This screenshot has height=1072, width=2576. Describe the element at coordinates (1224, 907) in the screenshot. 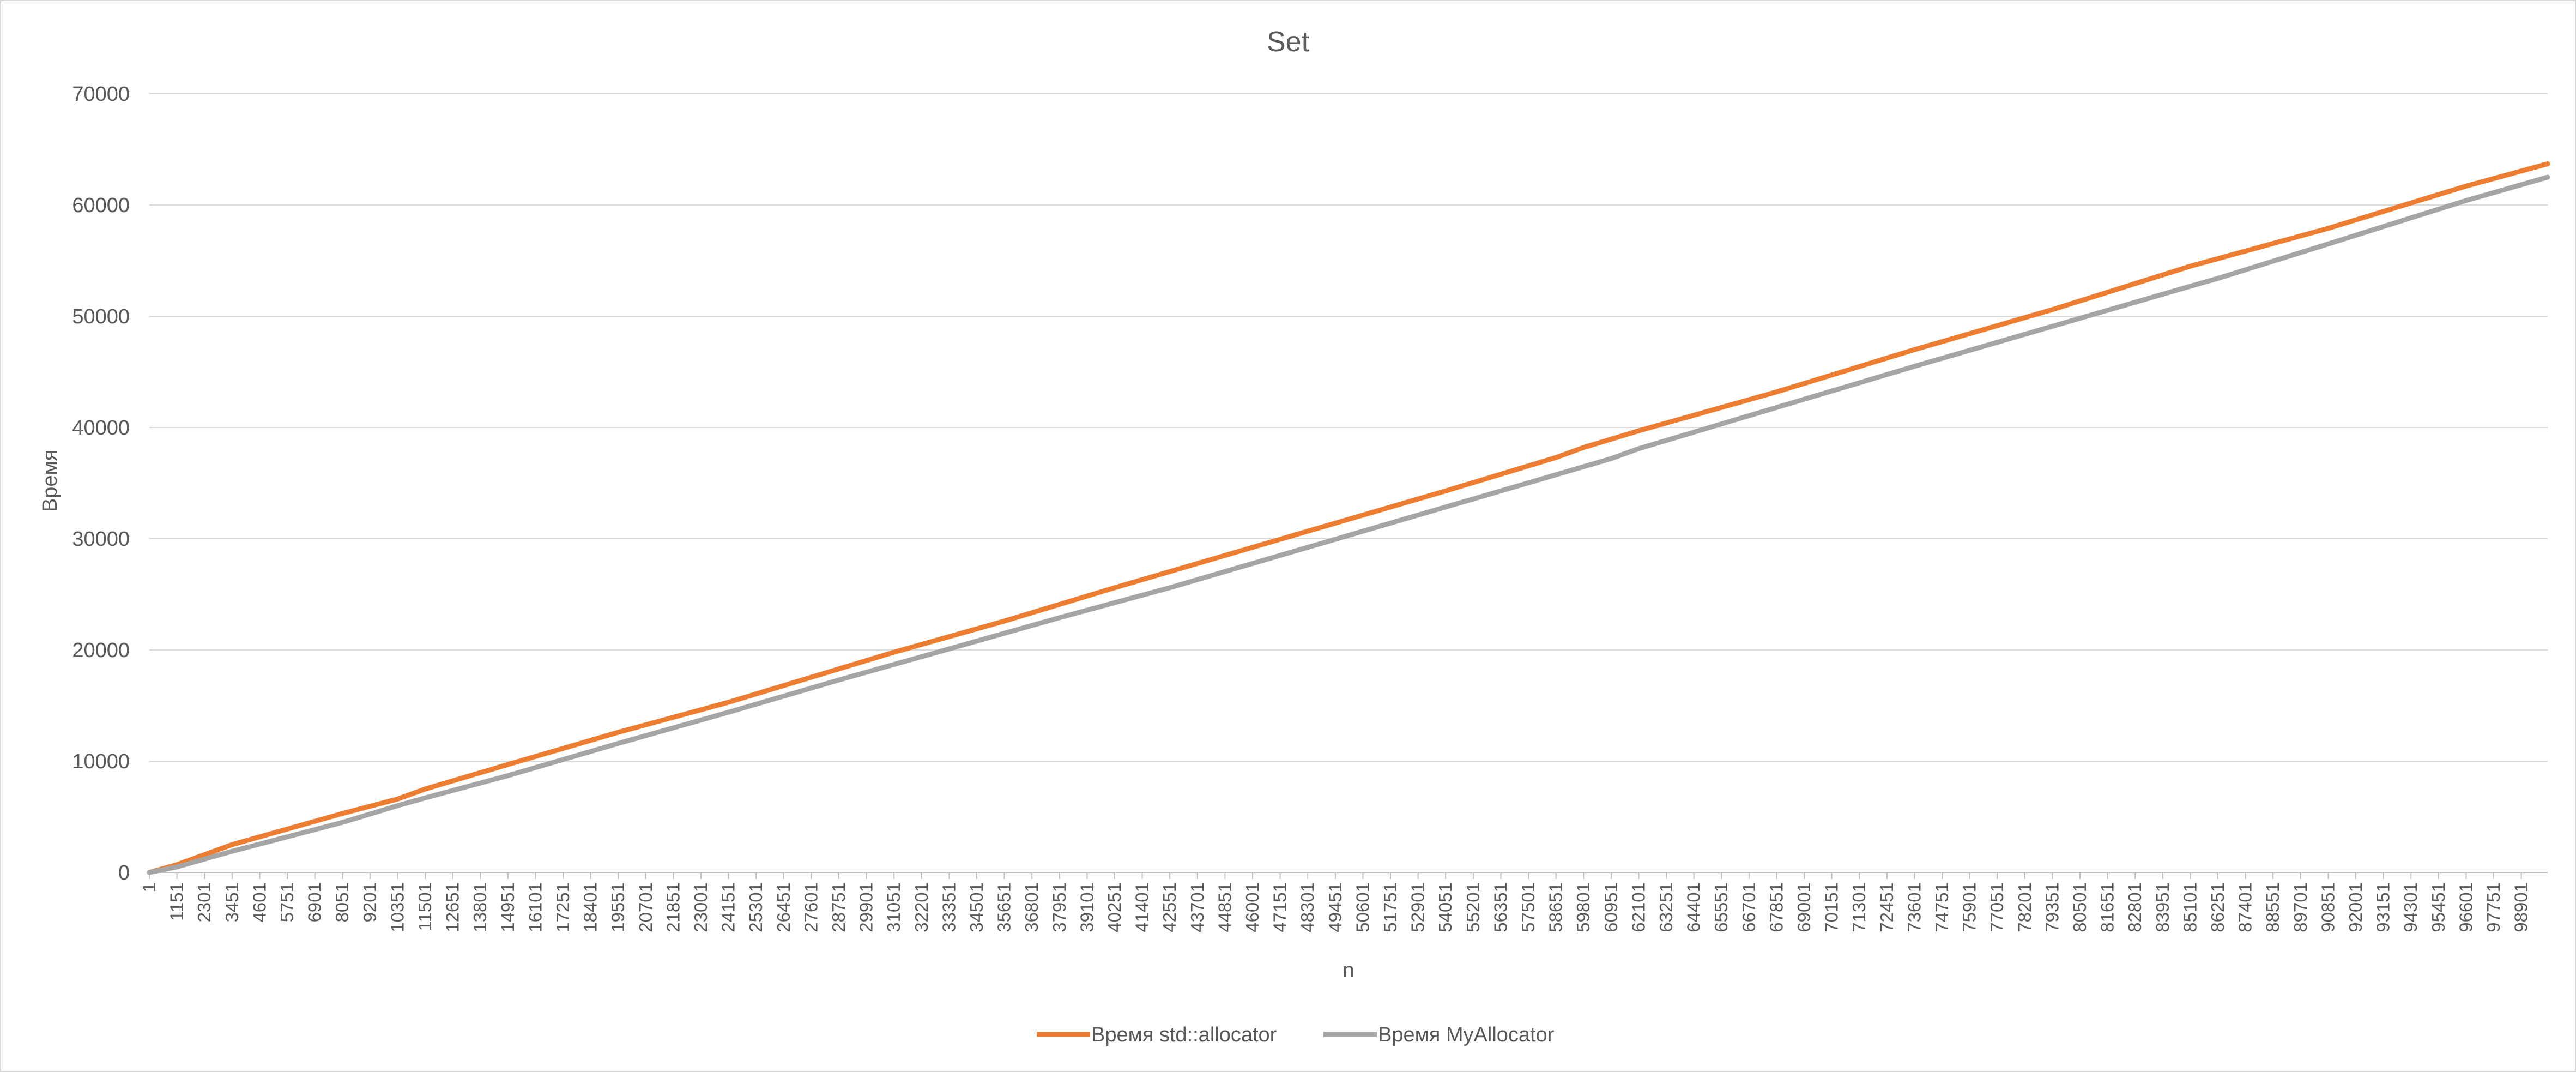

I see `x-tick-label: 44851` at that location.